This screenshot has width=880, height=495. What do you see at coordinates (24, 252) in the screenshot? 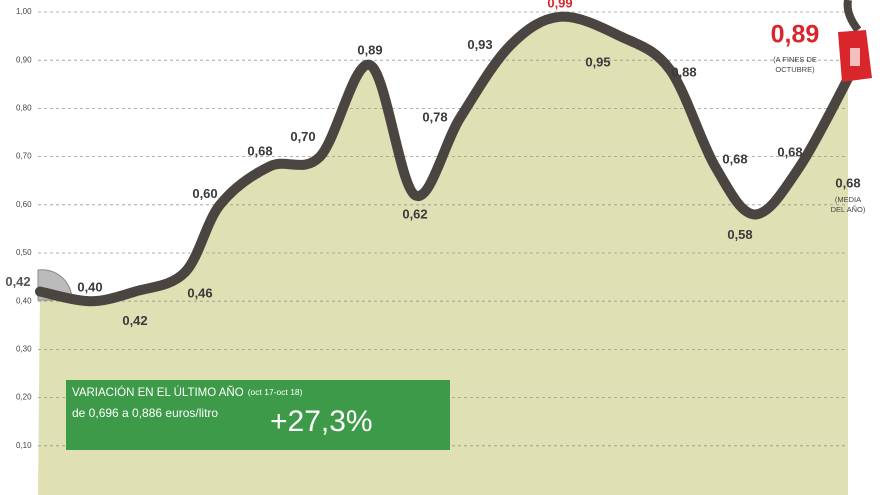
I see `y-tick-label: 0,50` at bounding box center [24, 252].